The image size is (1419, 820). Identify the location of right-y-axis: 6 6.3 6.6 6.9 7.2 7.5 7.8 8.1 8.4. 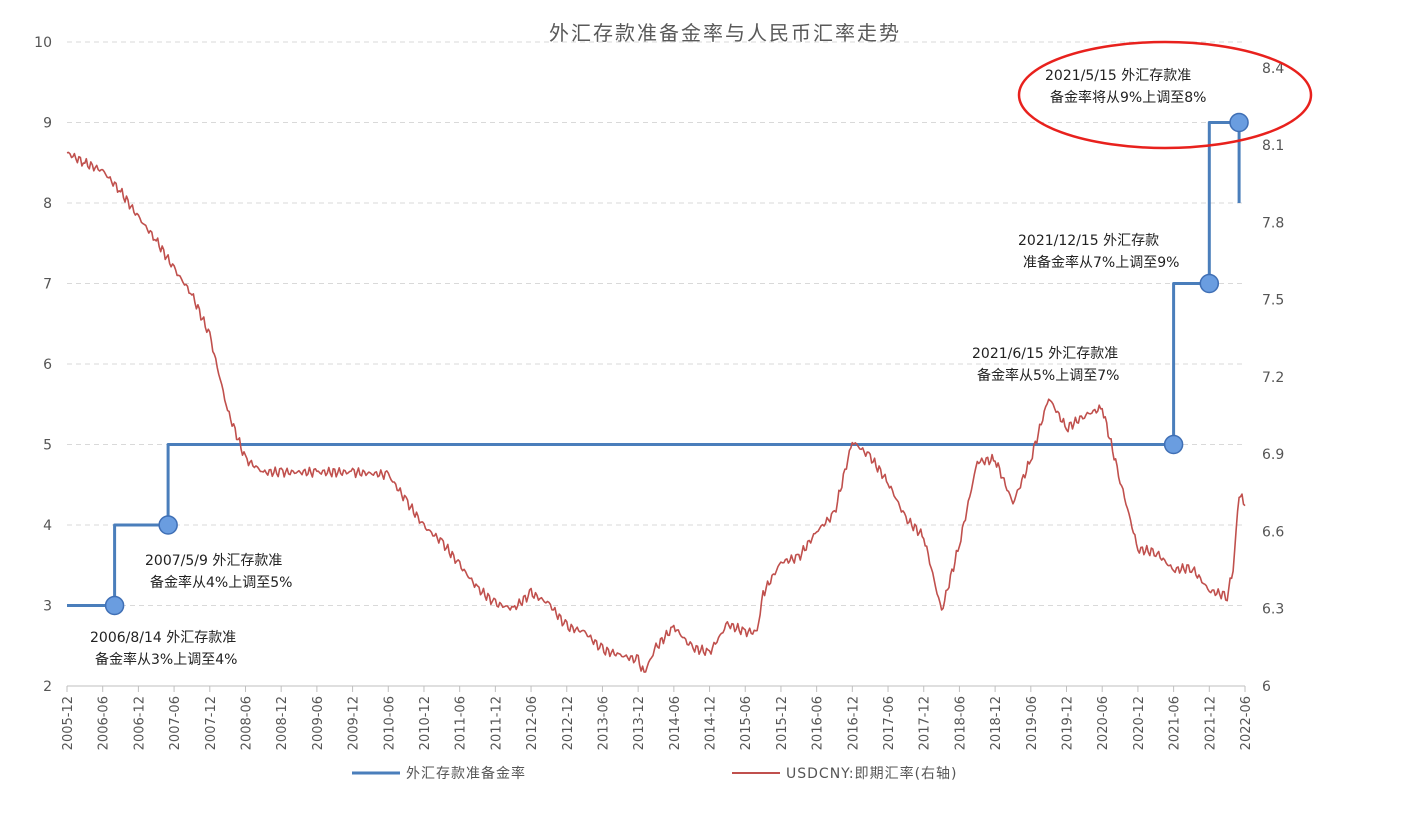
(1273, 378).